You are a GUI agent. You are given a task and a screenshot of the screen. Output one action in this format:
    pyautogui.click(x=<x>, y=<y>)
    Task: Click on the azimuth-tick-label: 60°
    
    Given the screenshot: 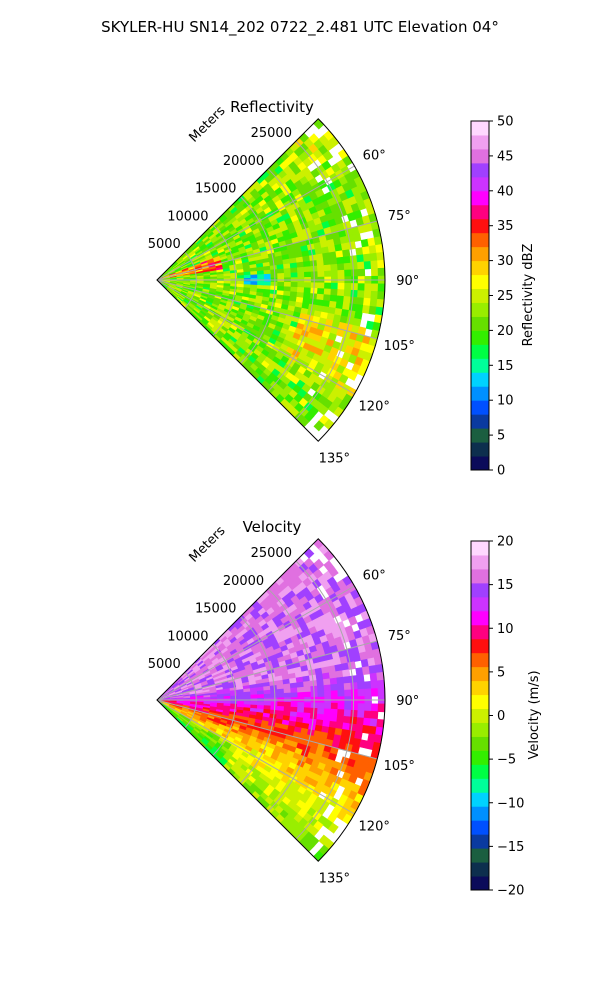 What is the action you would take?
    pyautogui.click(x=374, y=576)
    